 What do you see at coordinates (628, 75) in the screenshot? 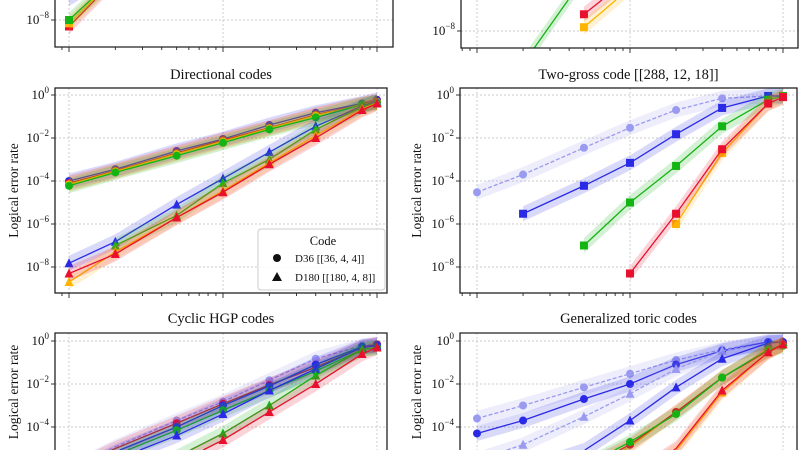
I see `panel-title: Two-gross code [[288, 12, 18]]` at bounding box center [628, 75].